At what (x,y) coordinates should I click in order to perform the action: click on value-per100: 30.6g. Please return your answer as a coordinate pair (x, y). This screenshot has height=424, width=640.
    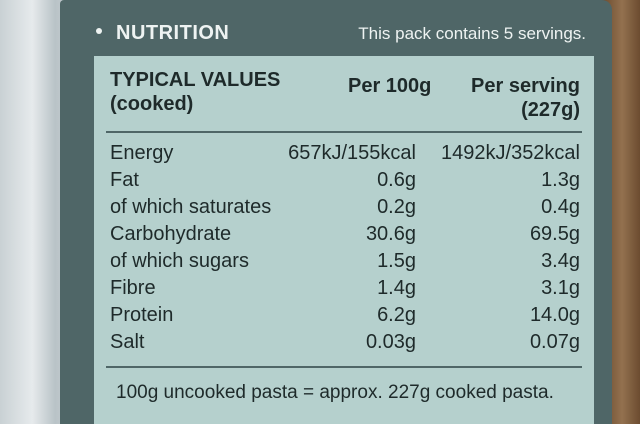
    Looking at the image, I should click on (390, 234).